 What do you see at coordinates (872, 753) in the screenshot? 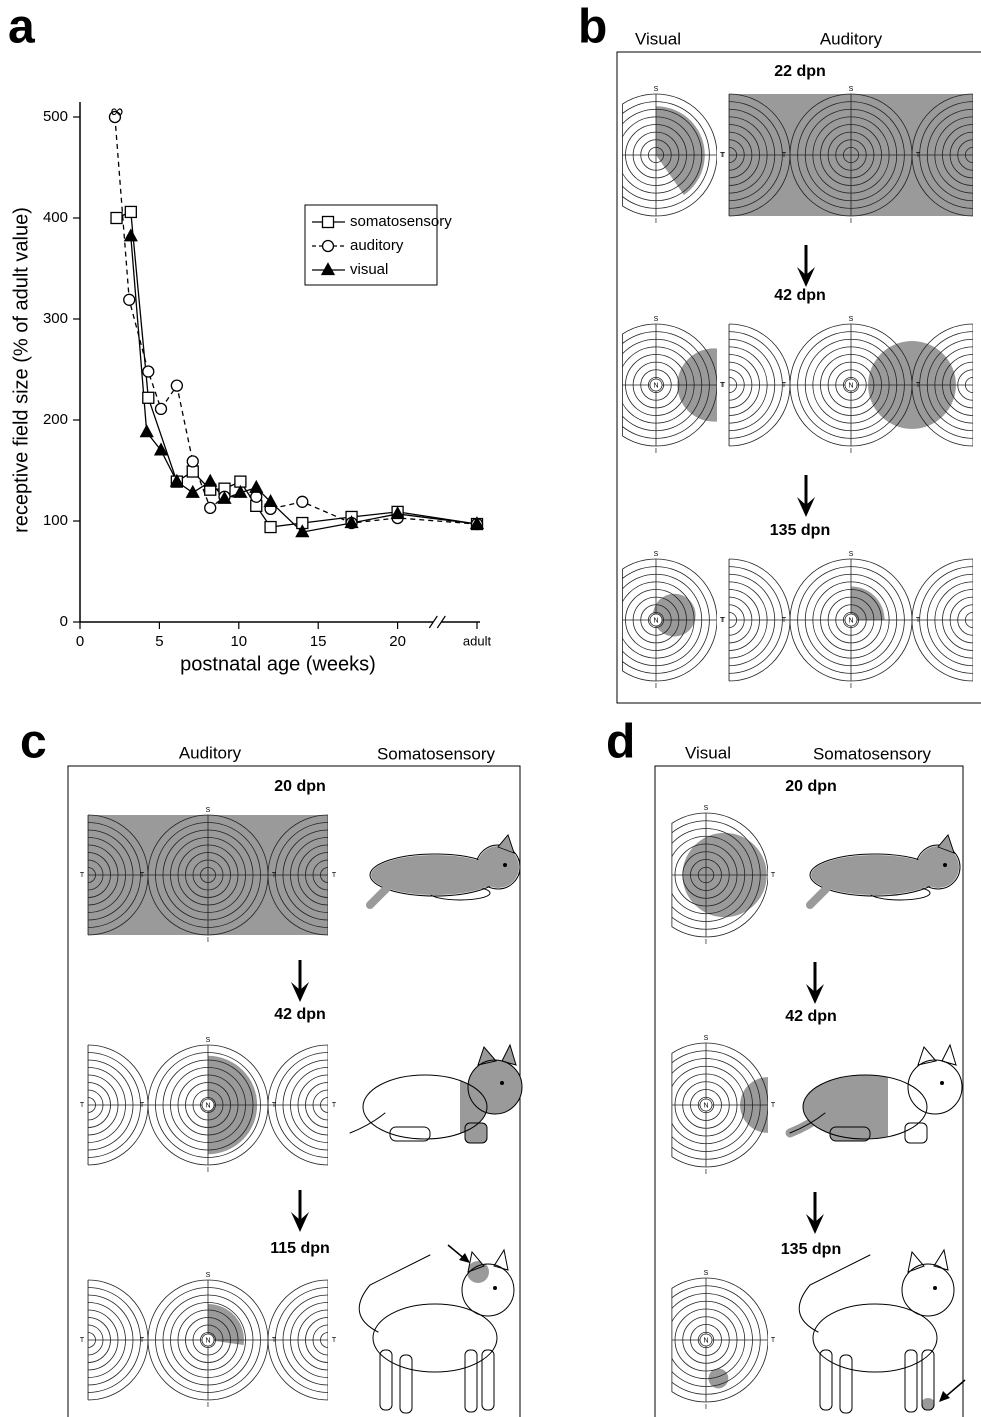
I see `column-header: Somatosensory` at bounding box center [872, 753].